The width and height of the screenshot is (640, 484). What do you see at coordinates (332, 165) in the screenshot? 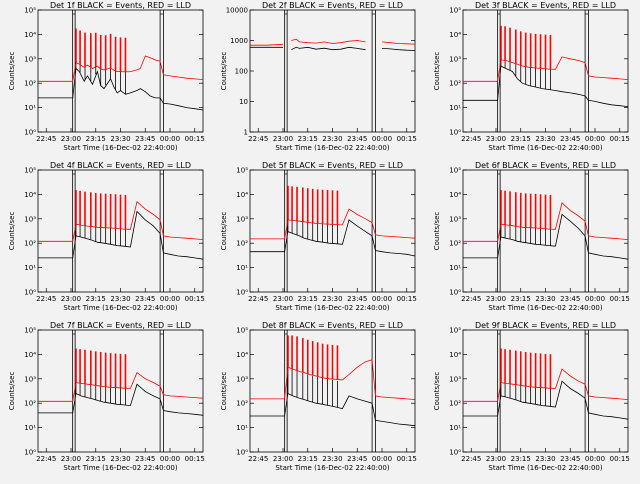
I see `panel-title: Det 5f BLACK = Events, RED = LLD` at bounding box center [332, 165].